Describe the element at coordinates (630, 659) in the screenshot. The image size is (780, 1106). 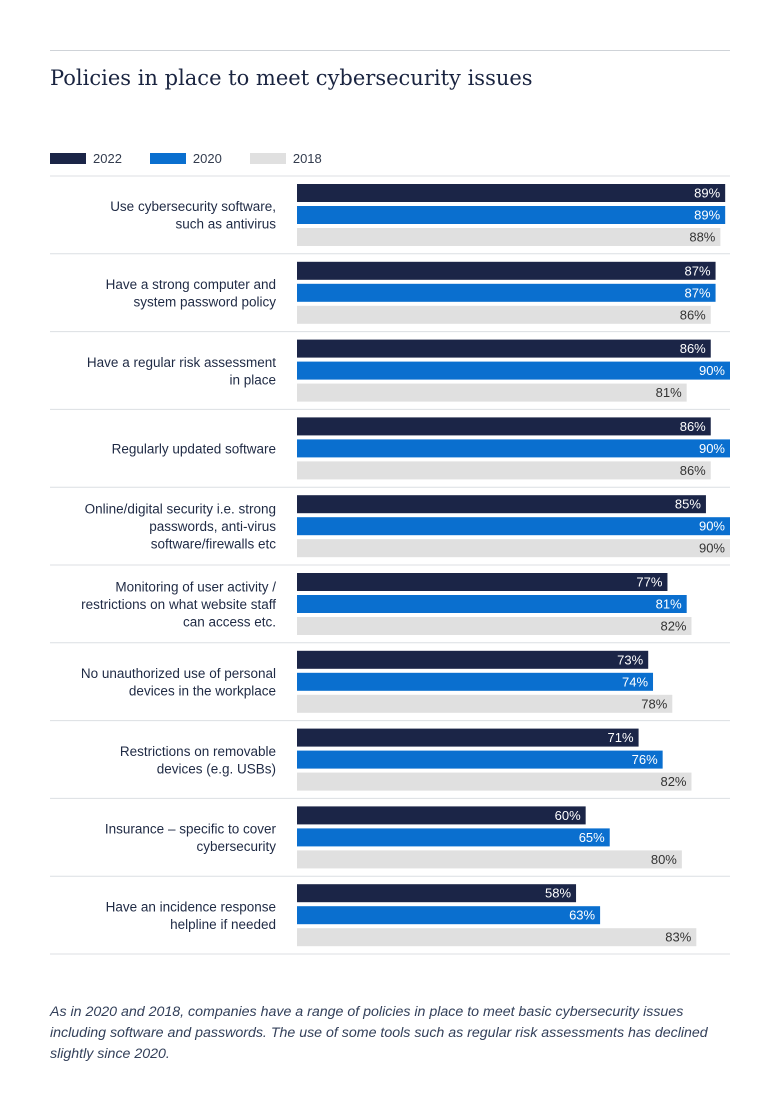
I see `data-label-2022: 73%` at that location.